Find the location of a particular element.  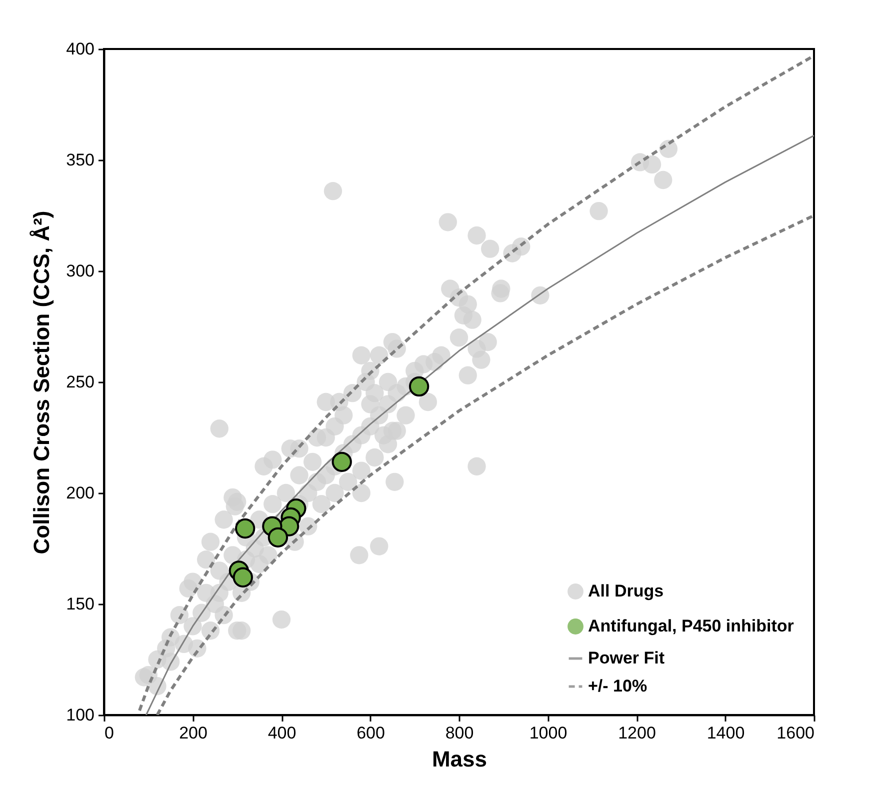

y-tick-label: 300 is located at coordinates (80, 271).